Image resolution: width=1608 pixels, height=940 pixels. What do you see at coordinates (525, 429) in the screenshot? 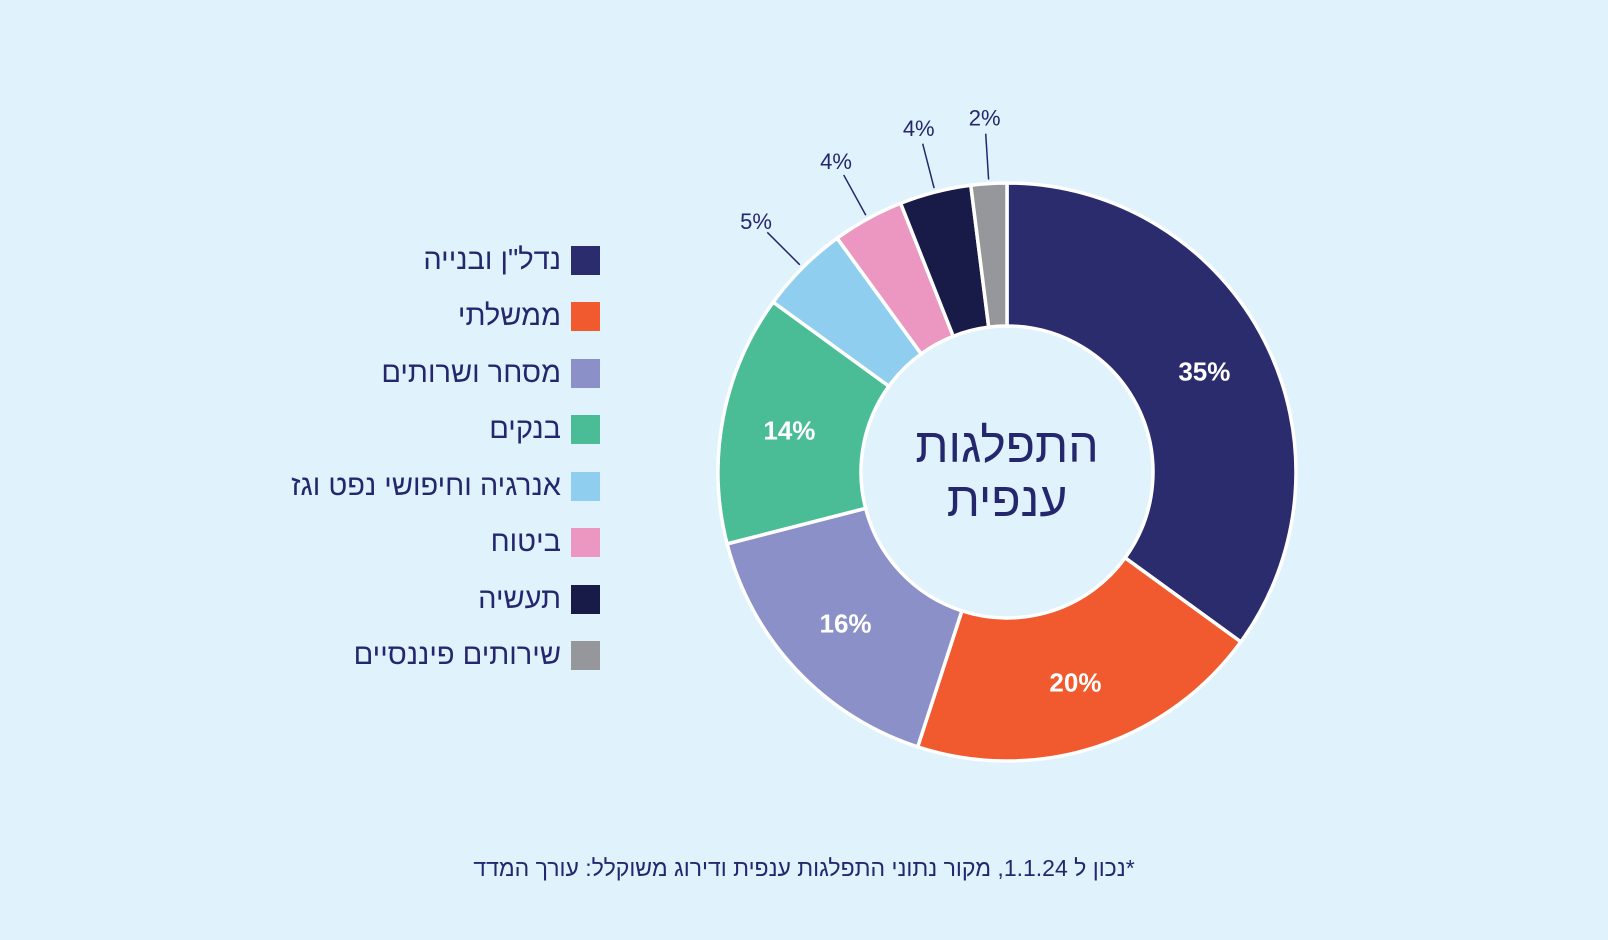
I see `legend-label: בנקים` at bounding box center [525, 429].